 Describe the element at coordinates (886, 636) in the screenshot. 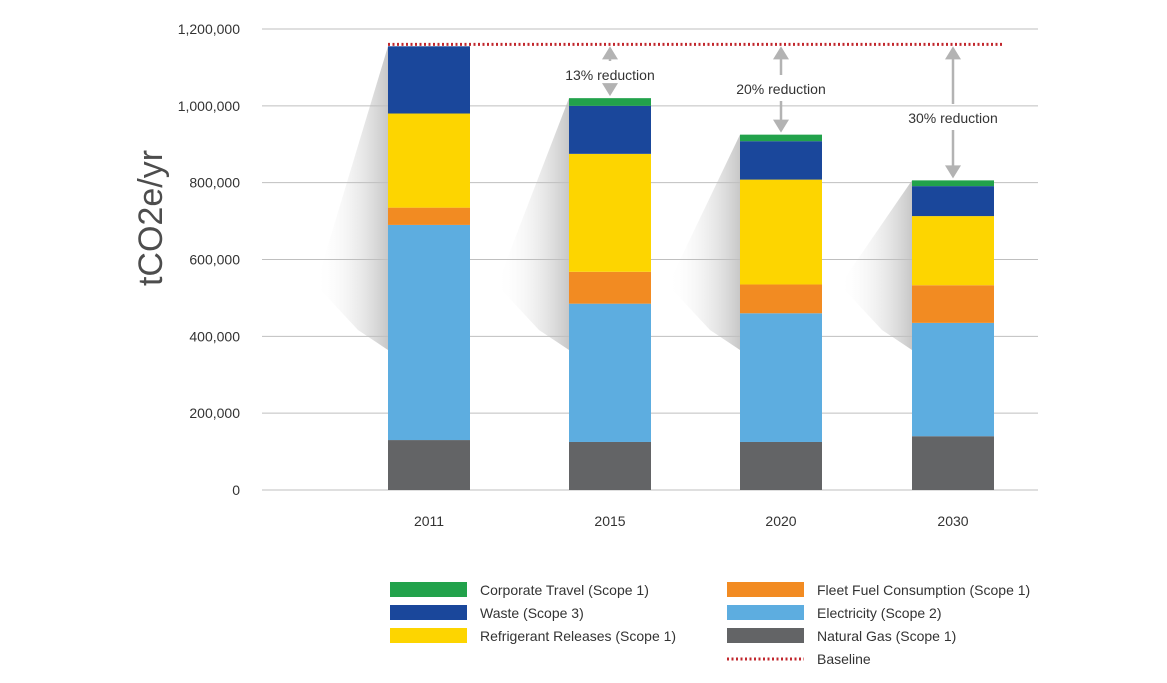

I see `legend-label: Natural Gas (Scope 1)` at that location.